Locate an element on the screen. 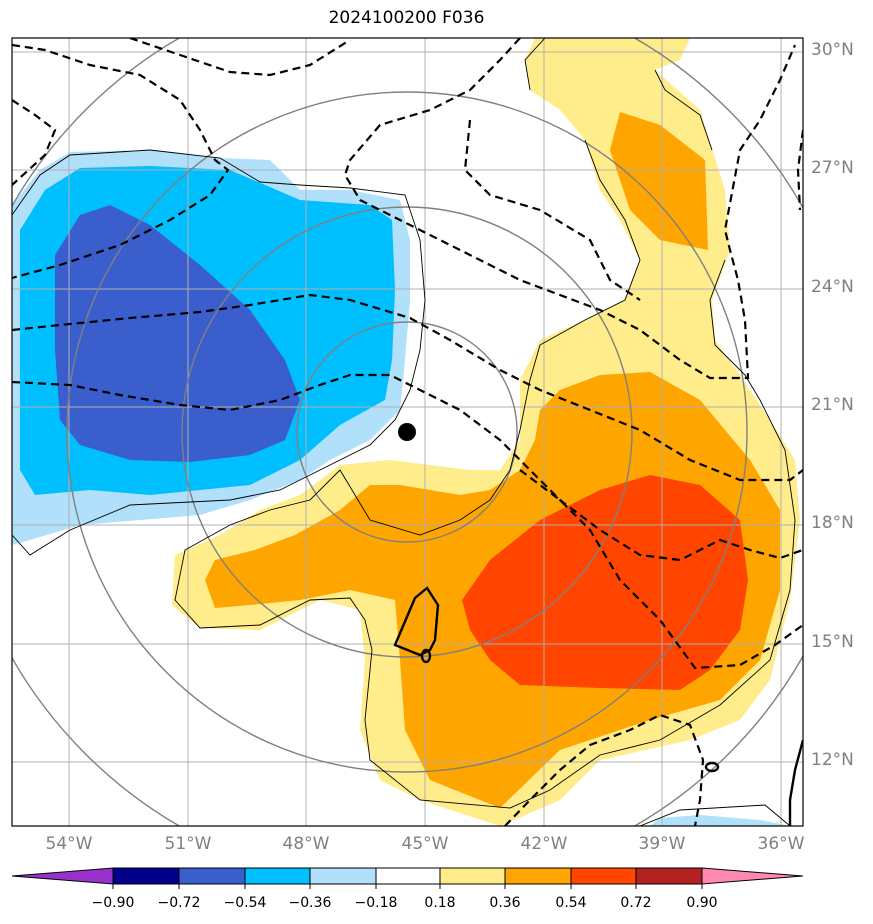 The image size is (873, 924). lon-label-39w: 39°W is located at coordinates (662, 844).